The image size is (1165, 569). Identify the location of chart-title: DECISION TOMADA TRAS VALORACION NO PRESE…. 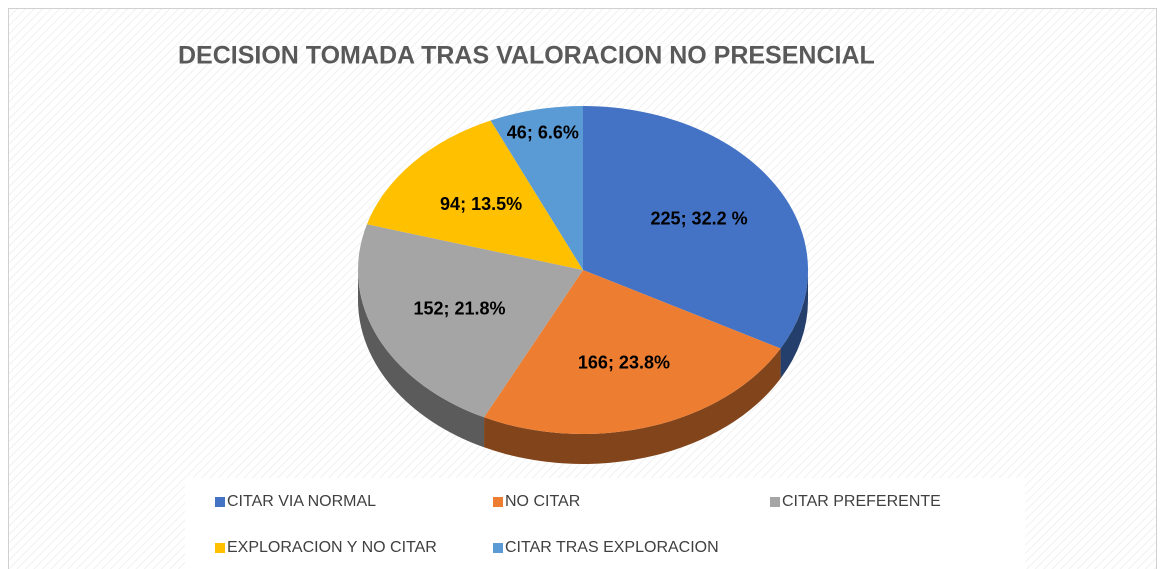
(526, 56).